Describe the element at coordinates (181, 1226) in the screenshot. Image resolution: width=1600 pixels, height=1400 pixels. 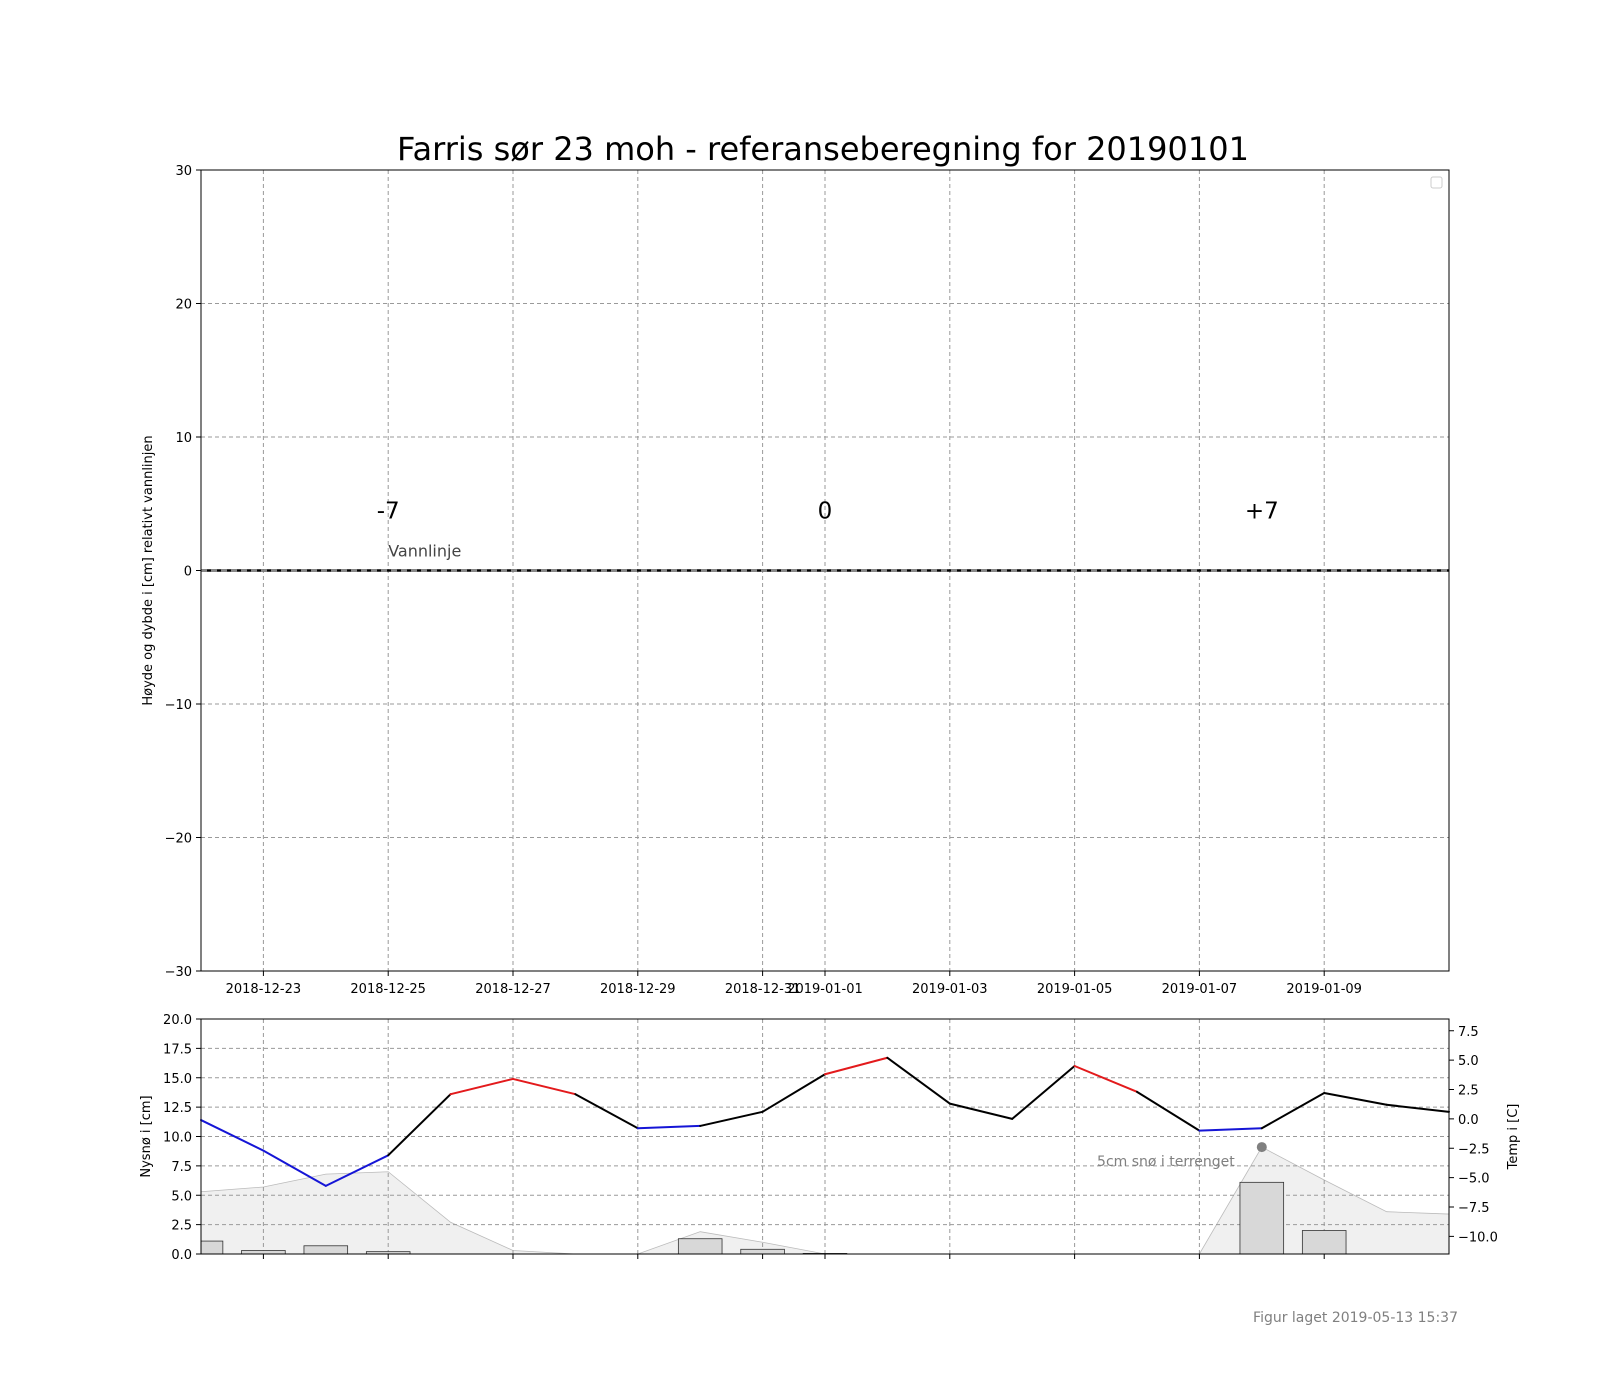
I see `bottom-y-tick-label: 2.5` at that location.